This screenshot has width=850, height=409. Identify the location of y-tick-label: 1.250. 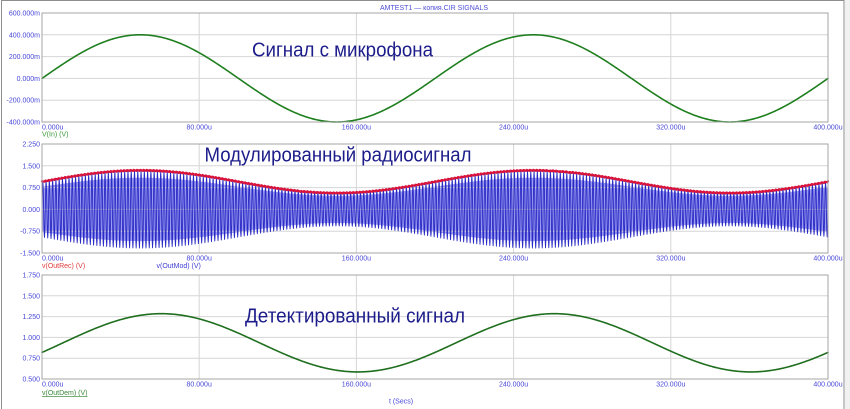
(31, 317).